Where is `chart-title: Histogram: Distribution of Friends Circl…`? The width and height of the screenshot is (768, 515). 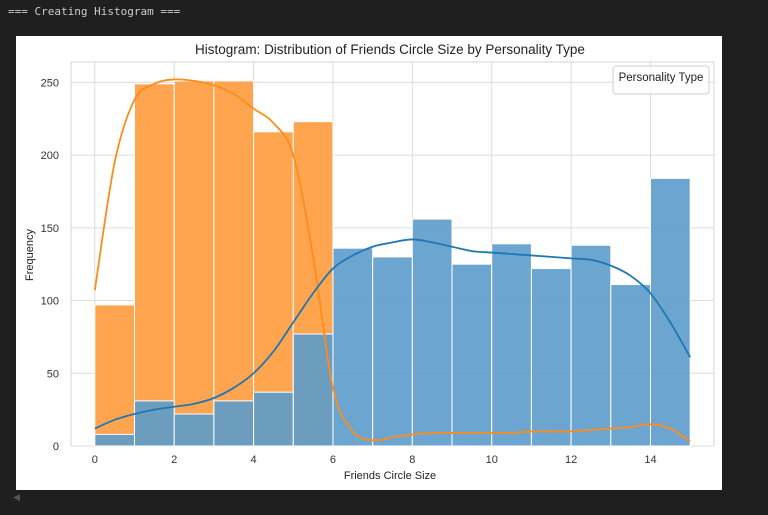 chart-title: Histogram: Distribution of Friends Circl… is located at coordinates (390, 49).